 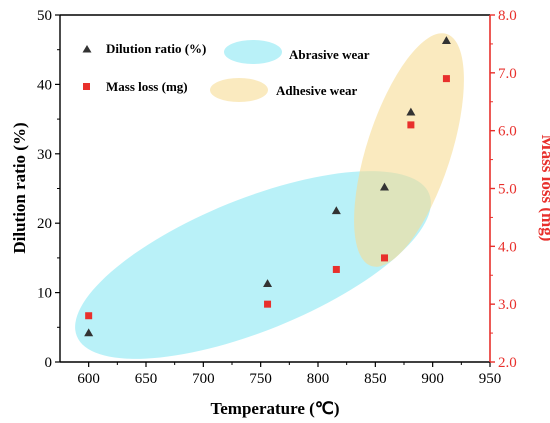 What do you see at coordinates (19, 187) in the screenshot?
I see `left-y-axis-title: Dilution ratio (%)` at bounding box center [19, 187].